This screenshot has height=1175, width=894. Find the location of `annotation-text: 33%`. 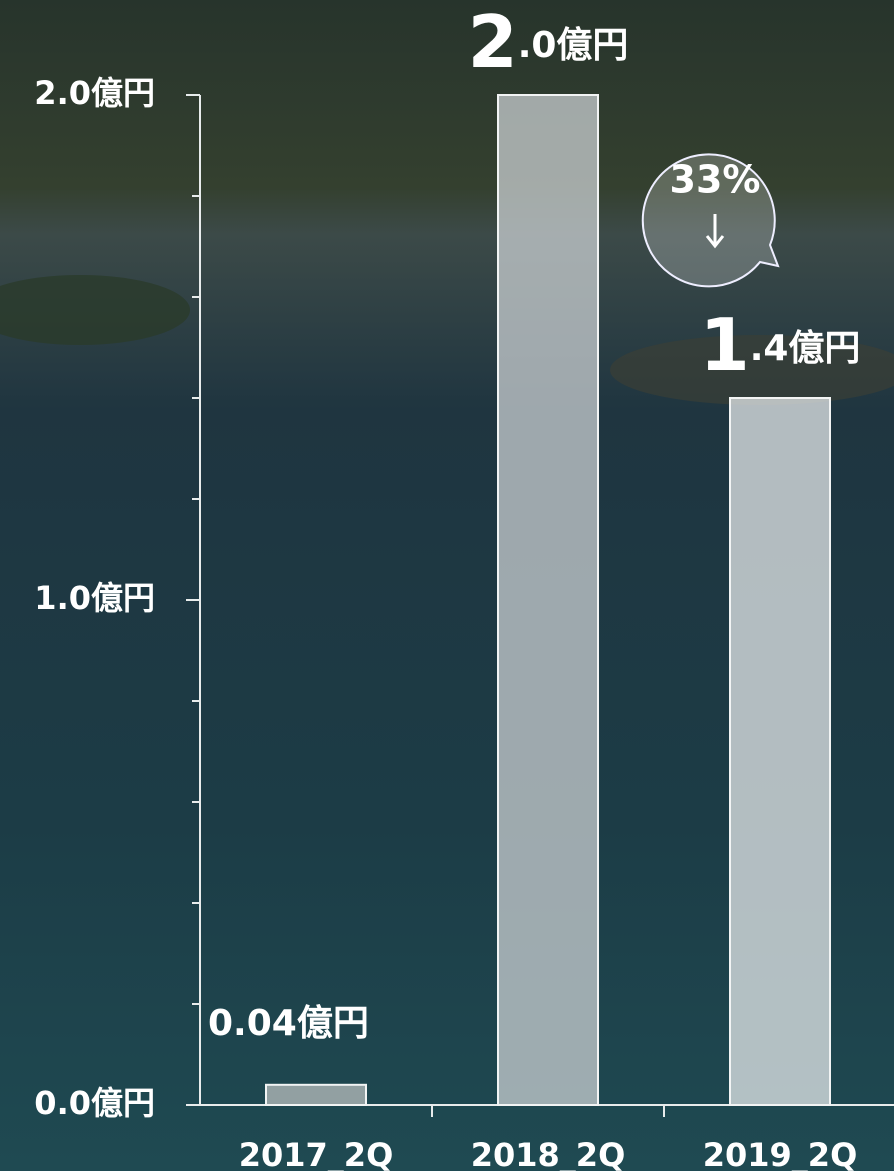

annotation-text: 33% is located at coordinates (715, 180).